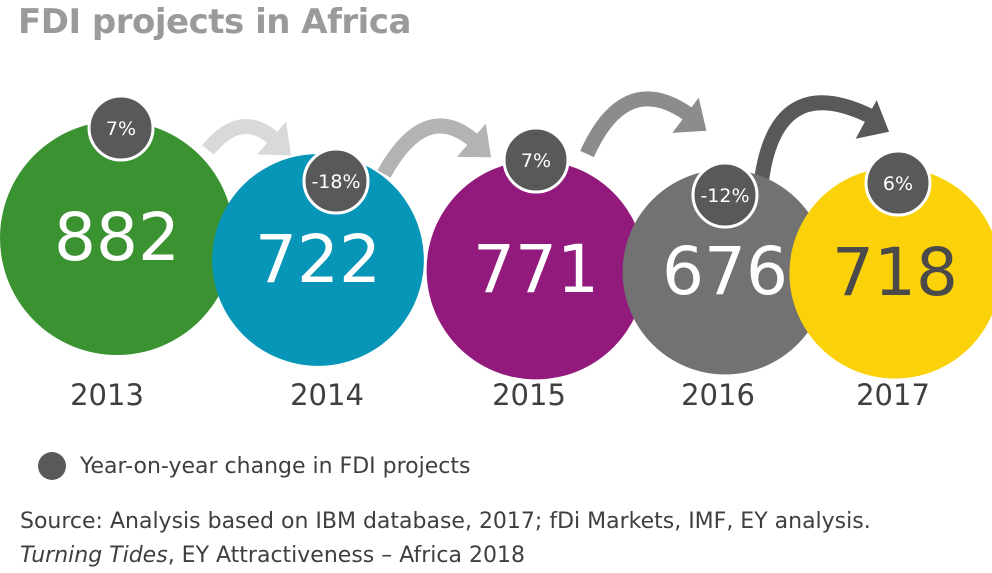  Describe the element at coordinates (327, 395) in the screenshot. I see `year-label: 2014` at that location.